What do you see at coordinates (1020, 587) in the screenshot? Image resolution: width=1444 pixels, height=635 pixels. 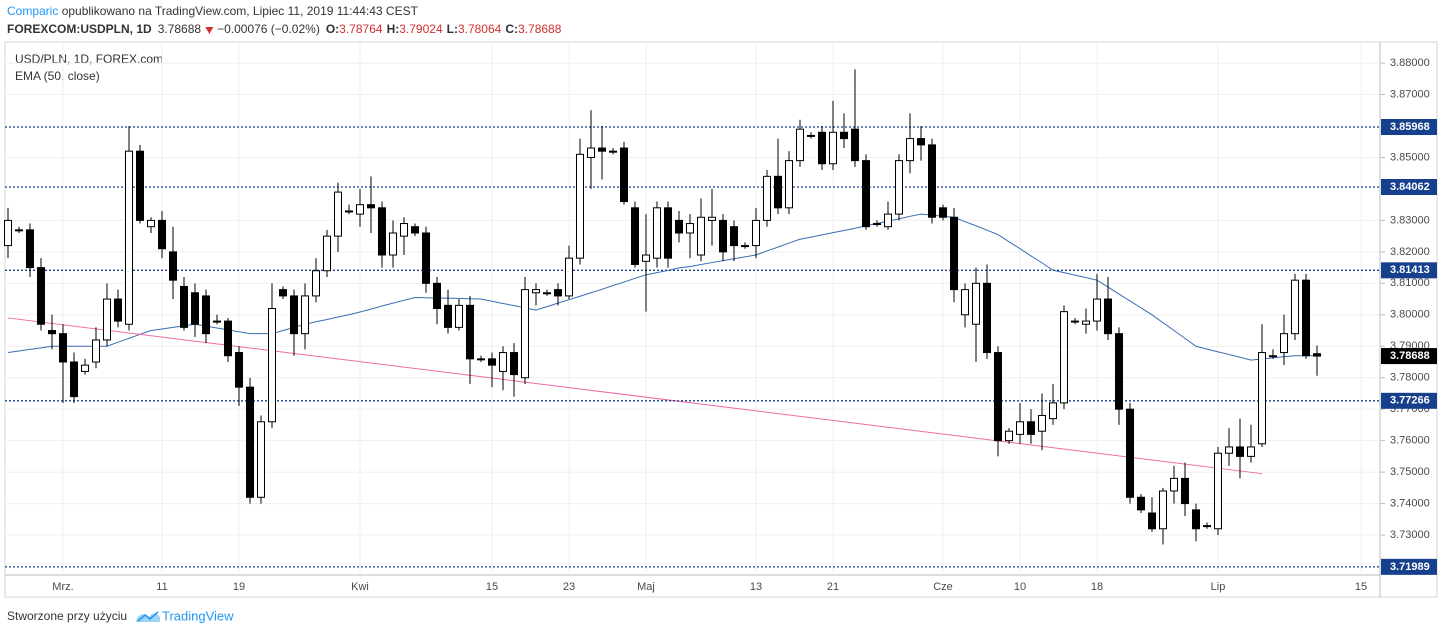 I see `x-tick-label: 10` at bounding box center [1020, 587].